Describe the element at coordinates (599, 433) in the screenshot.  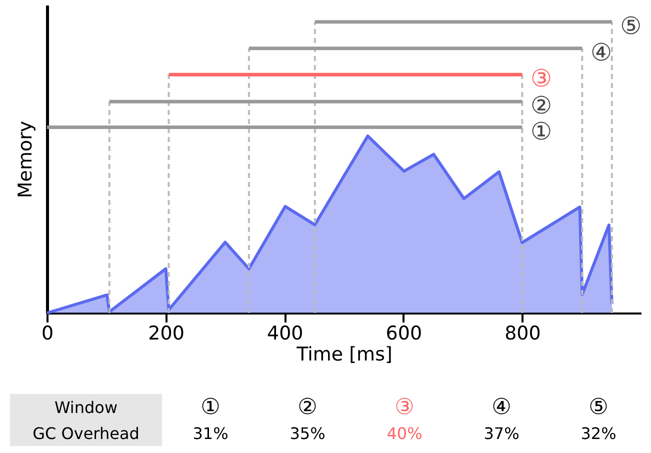
I see `text: 32%` at that location.